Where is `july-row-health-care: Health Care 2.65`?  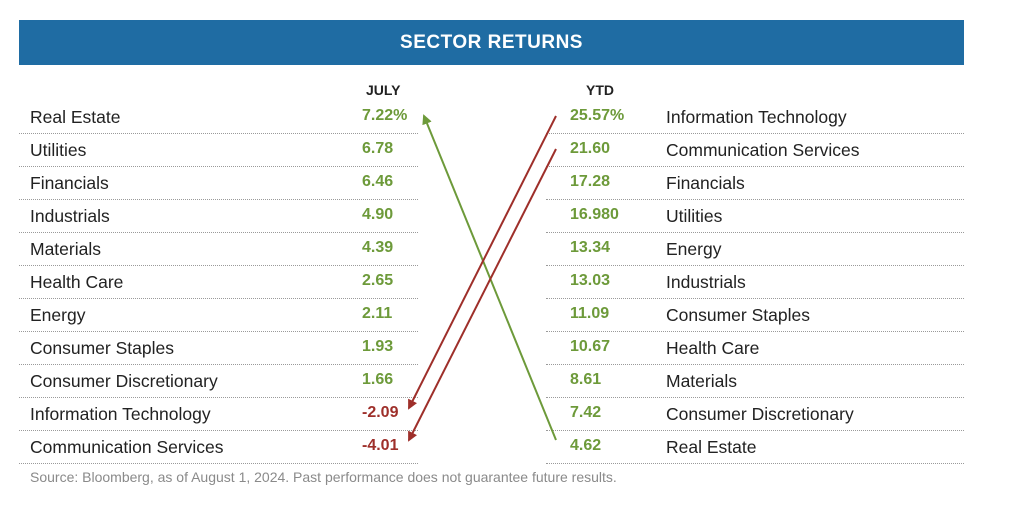 july-row-health-care: Health Care 2.65 is located at coordinates (218, 282).